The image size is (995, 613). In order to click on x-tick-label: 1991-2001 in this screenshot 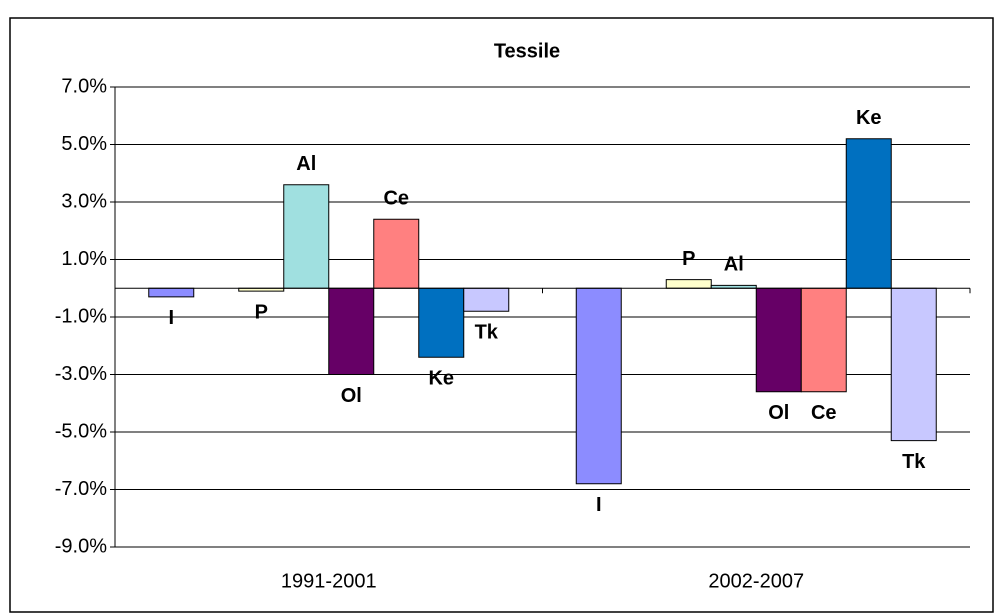, I will do `click(329, 581)`.